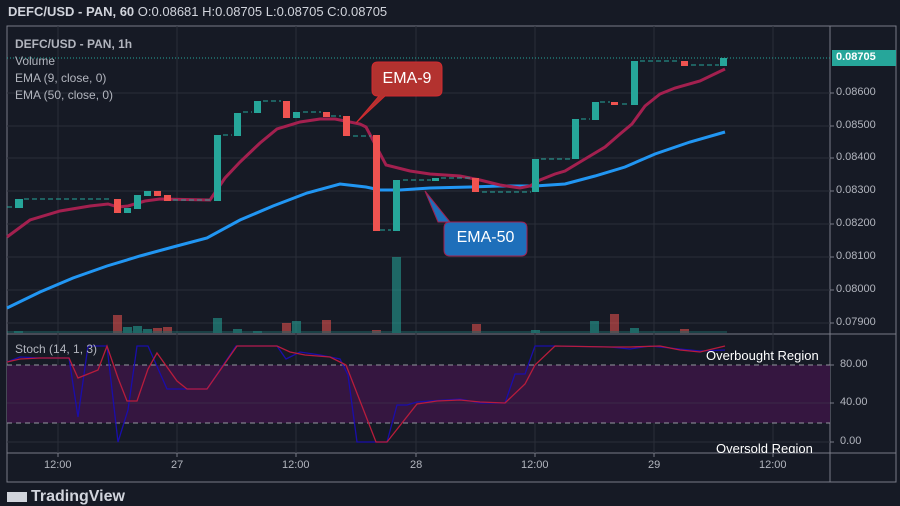  I want to click on legend-title: DEFC/USD - PAN, 1h, so click(74, 44).